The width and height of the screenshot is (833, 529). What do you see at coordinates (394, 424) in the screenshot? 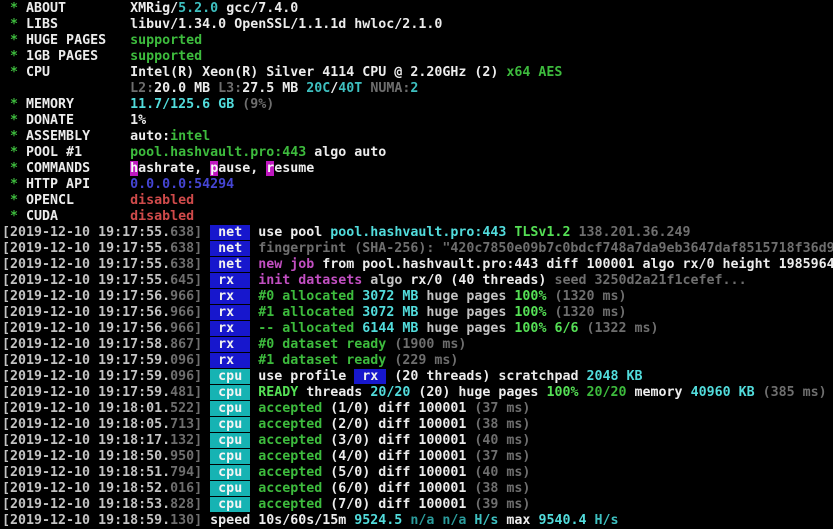
I see `log-segment: (2/0) diff 100001` at bounding box center [394, 424].